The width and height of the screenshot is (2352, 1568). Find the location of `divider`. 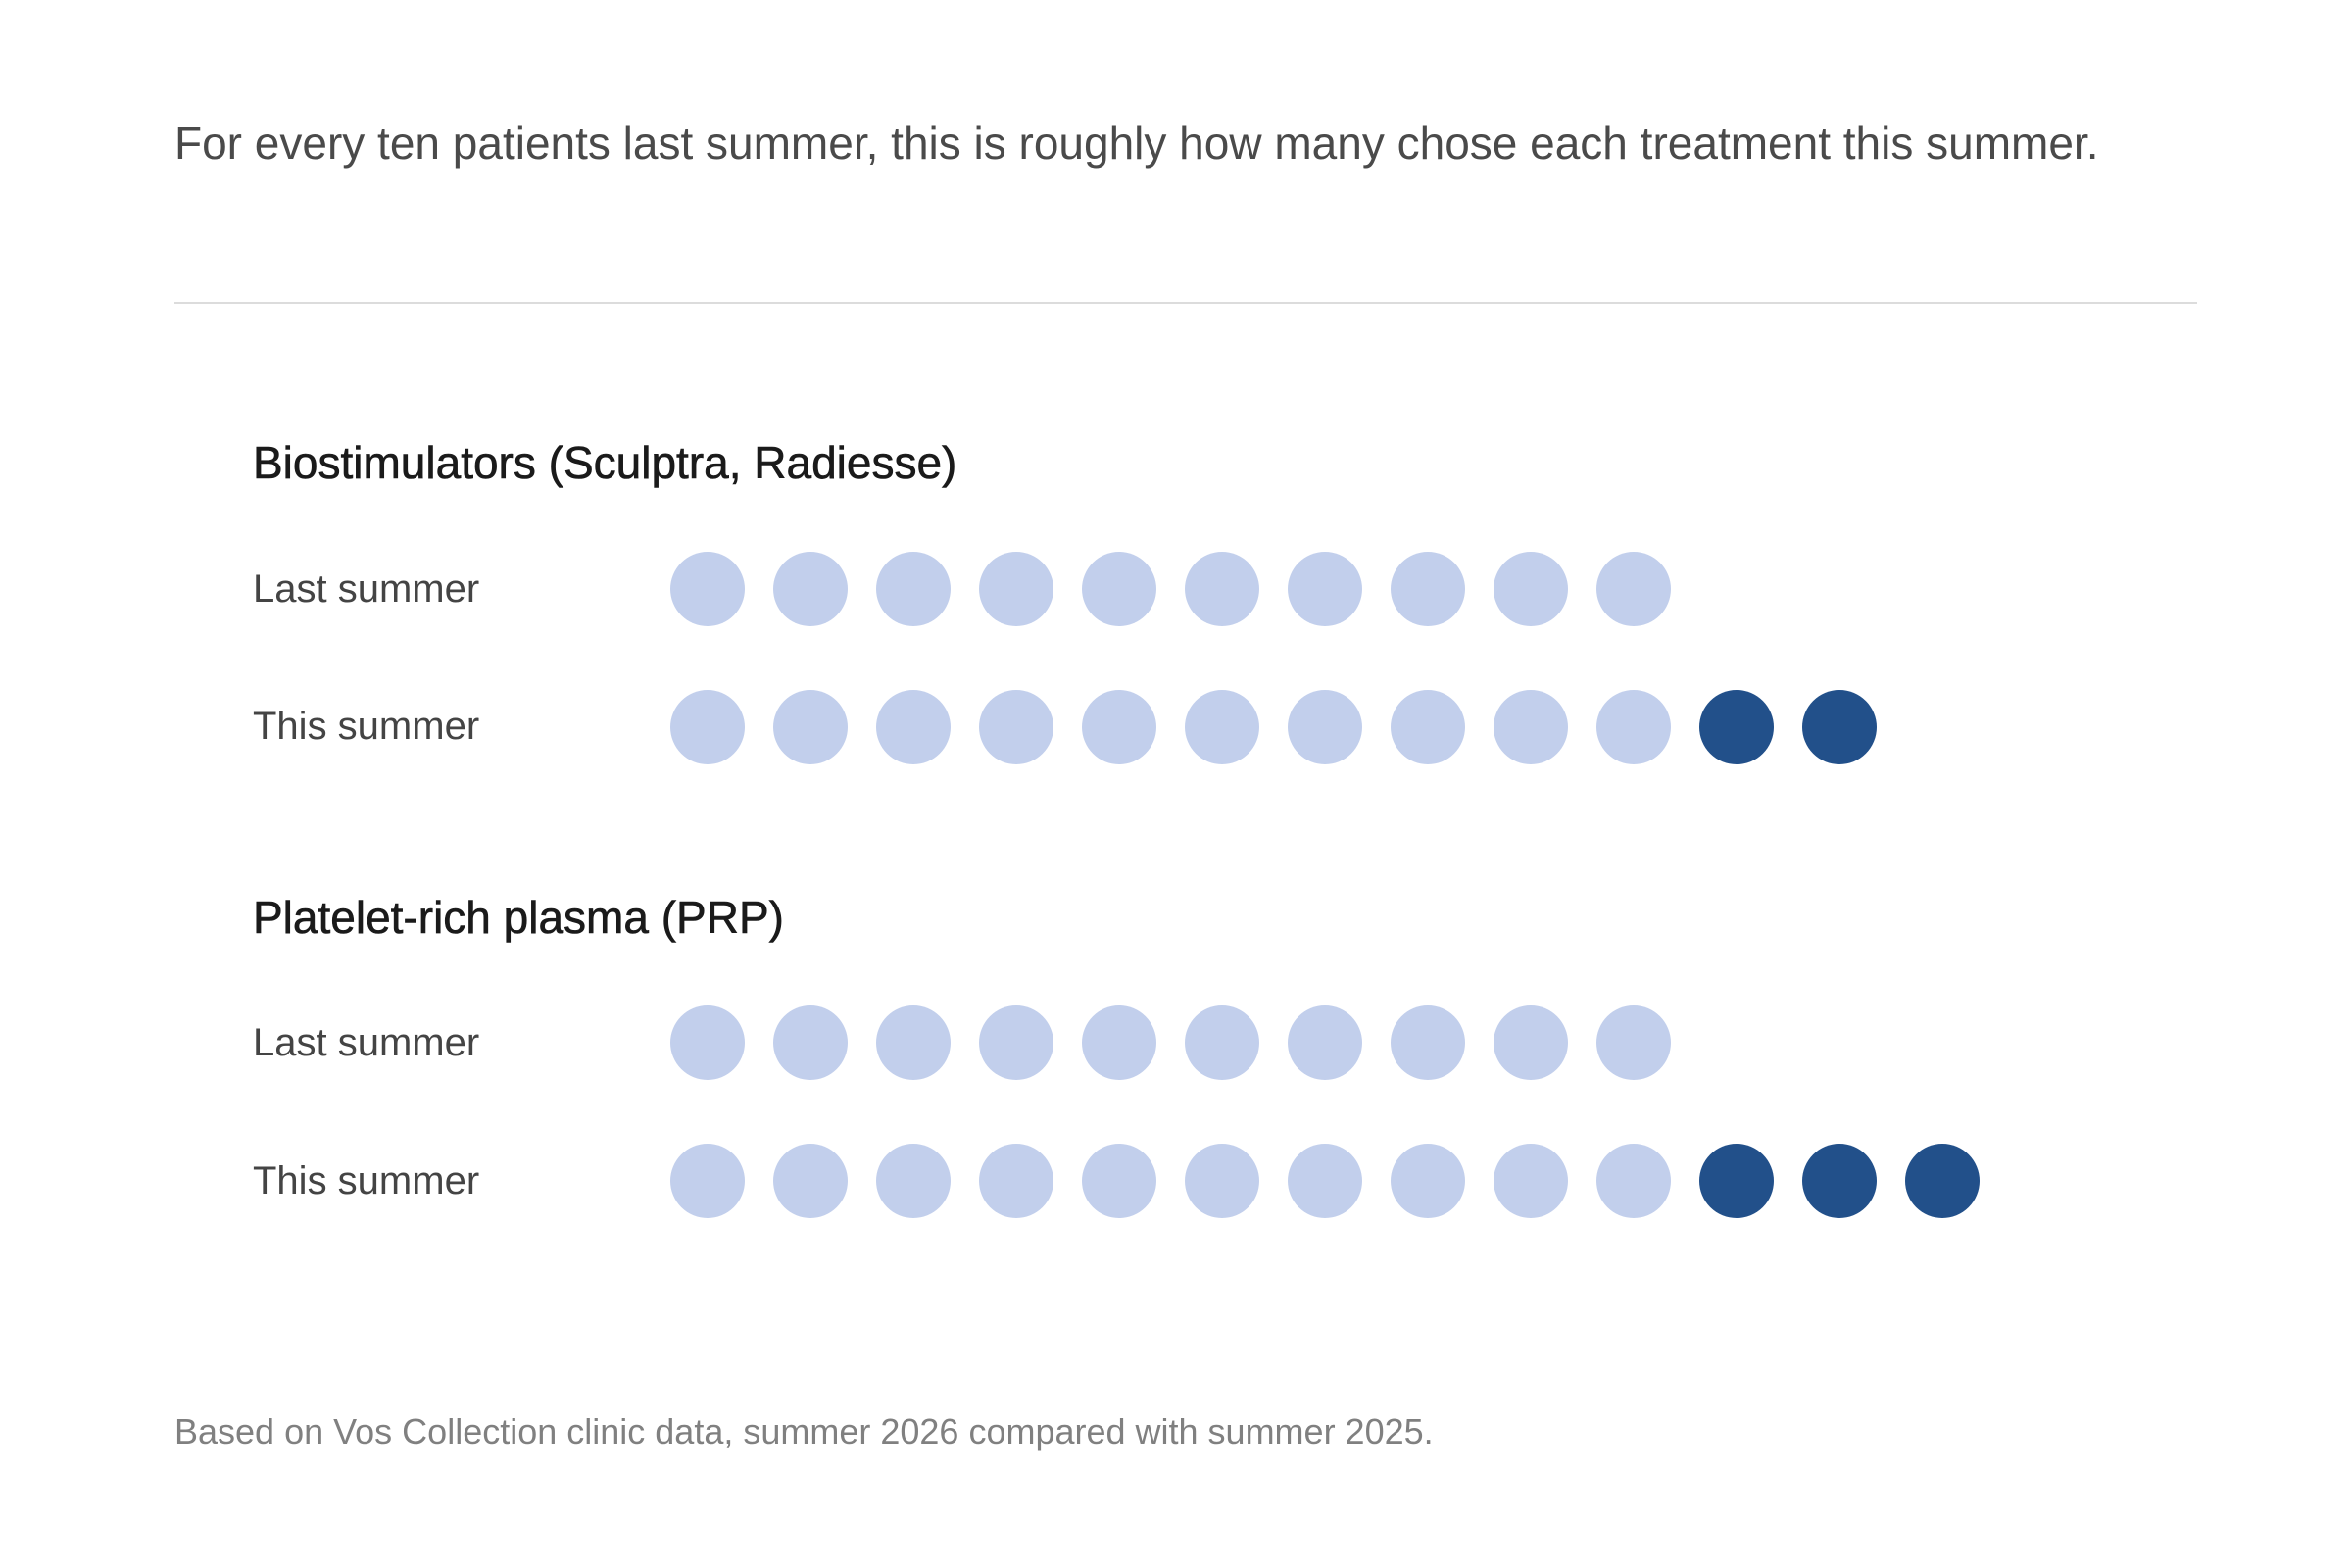

divider is located at coordinates (1185, 303).